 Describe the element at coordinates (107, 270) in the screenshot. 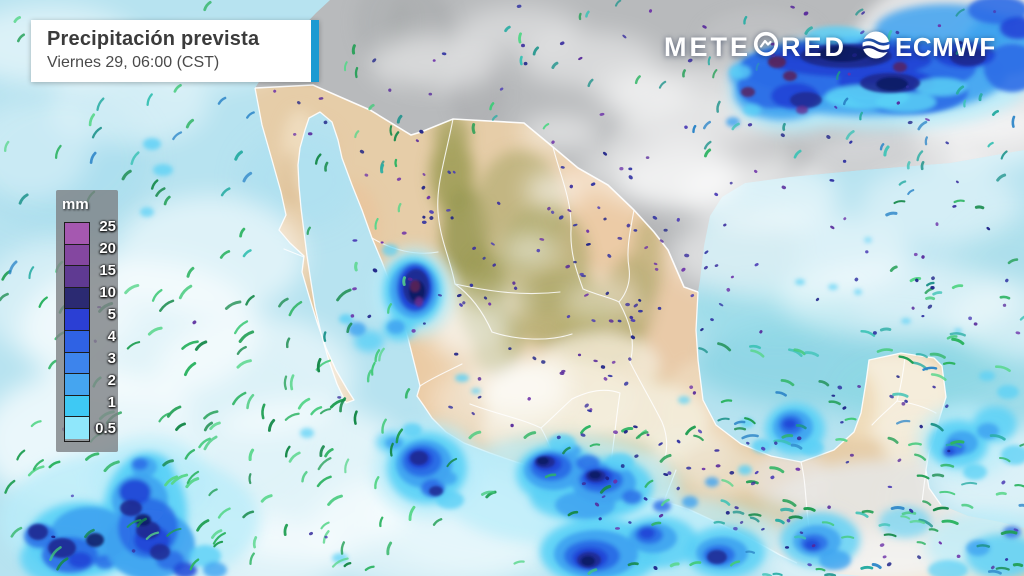

I see `legend-value-label: 15` at that location.